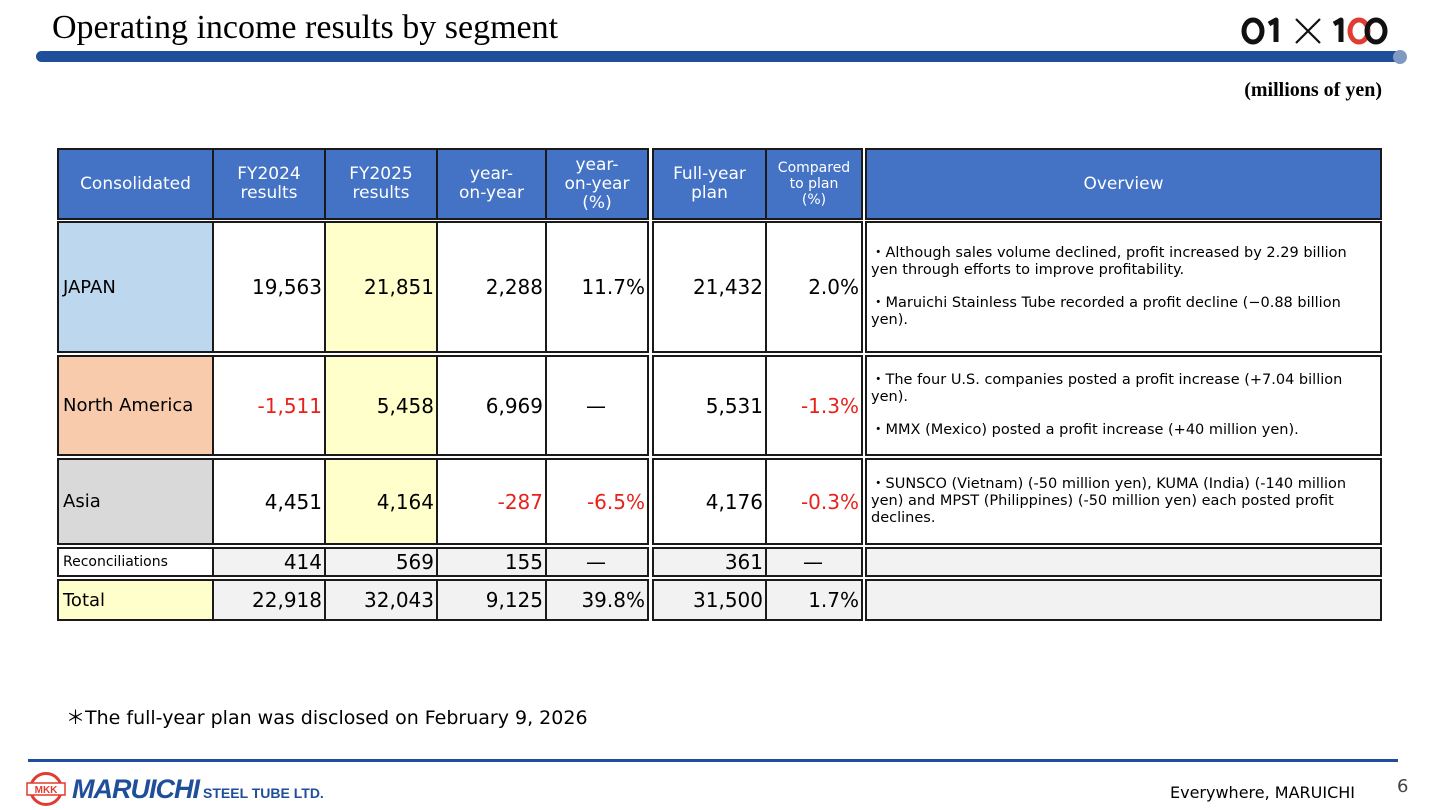  Describe the element at coordinates (381, 562) in the screenshot. I see `recon-fy2025: 569` at that location.